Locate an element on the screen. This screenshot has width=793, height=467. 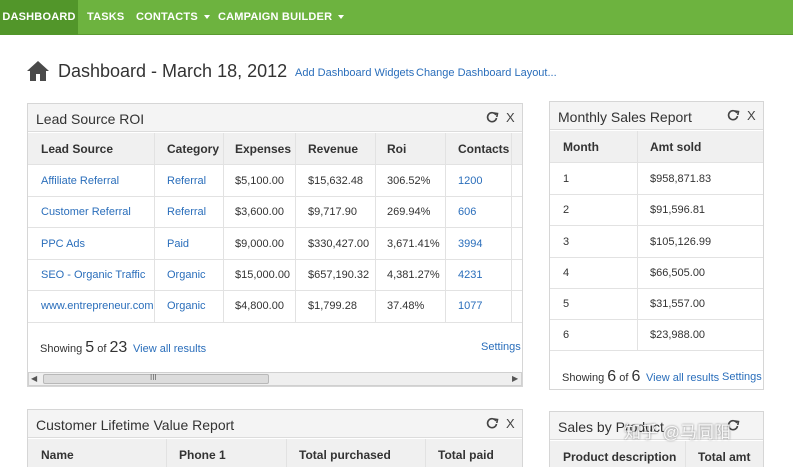
month-cell: 5 is located at coordinates (566, 304).